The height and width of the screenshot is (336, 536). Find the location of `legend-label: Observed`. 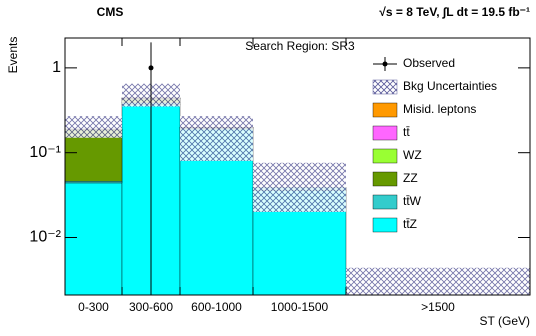

legend-label: Observed is located at coordinates (429, 63).